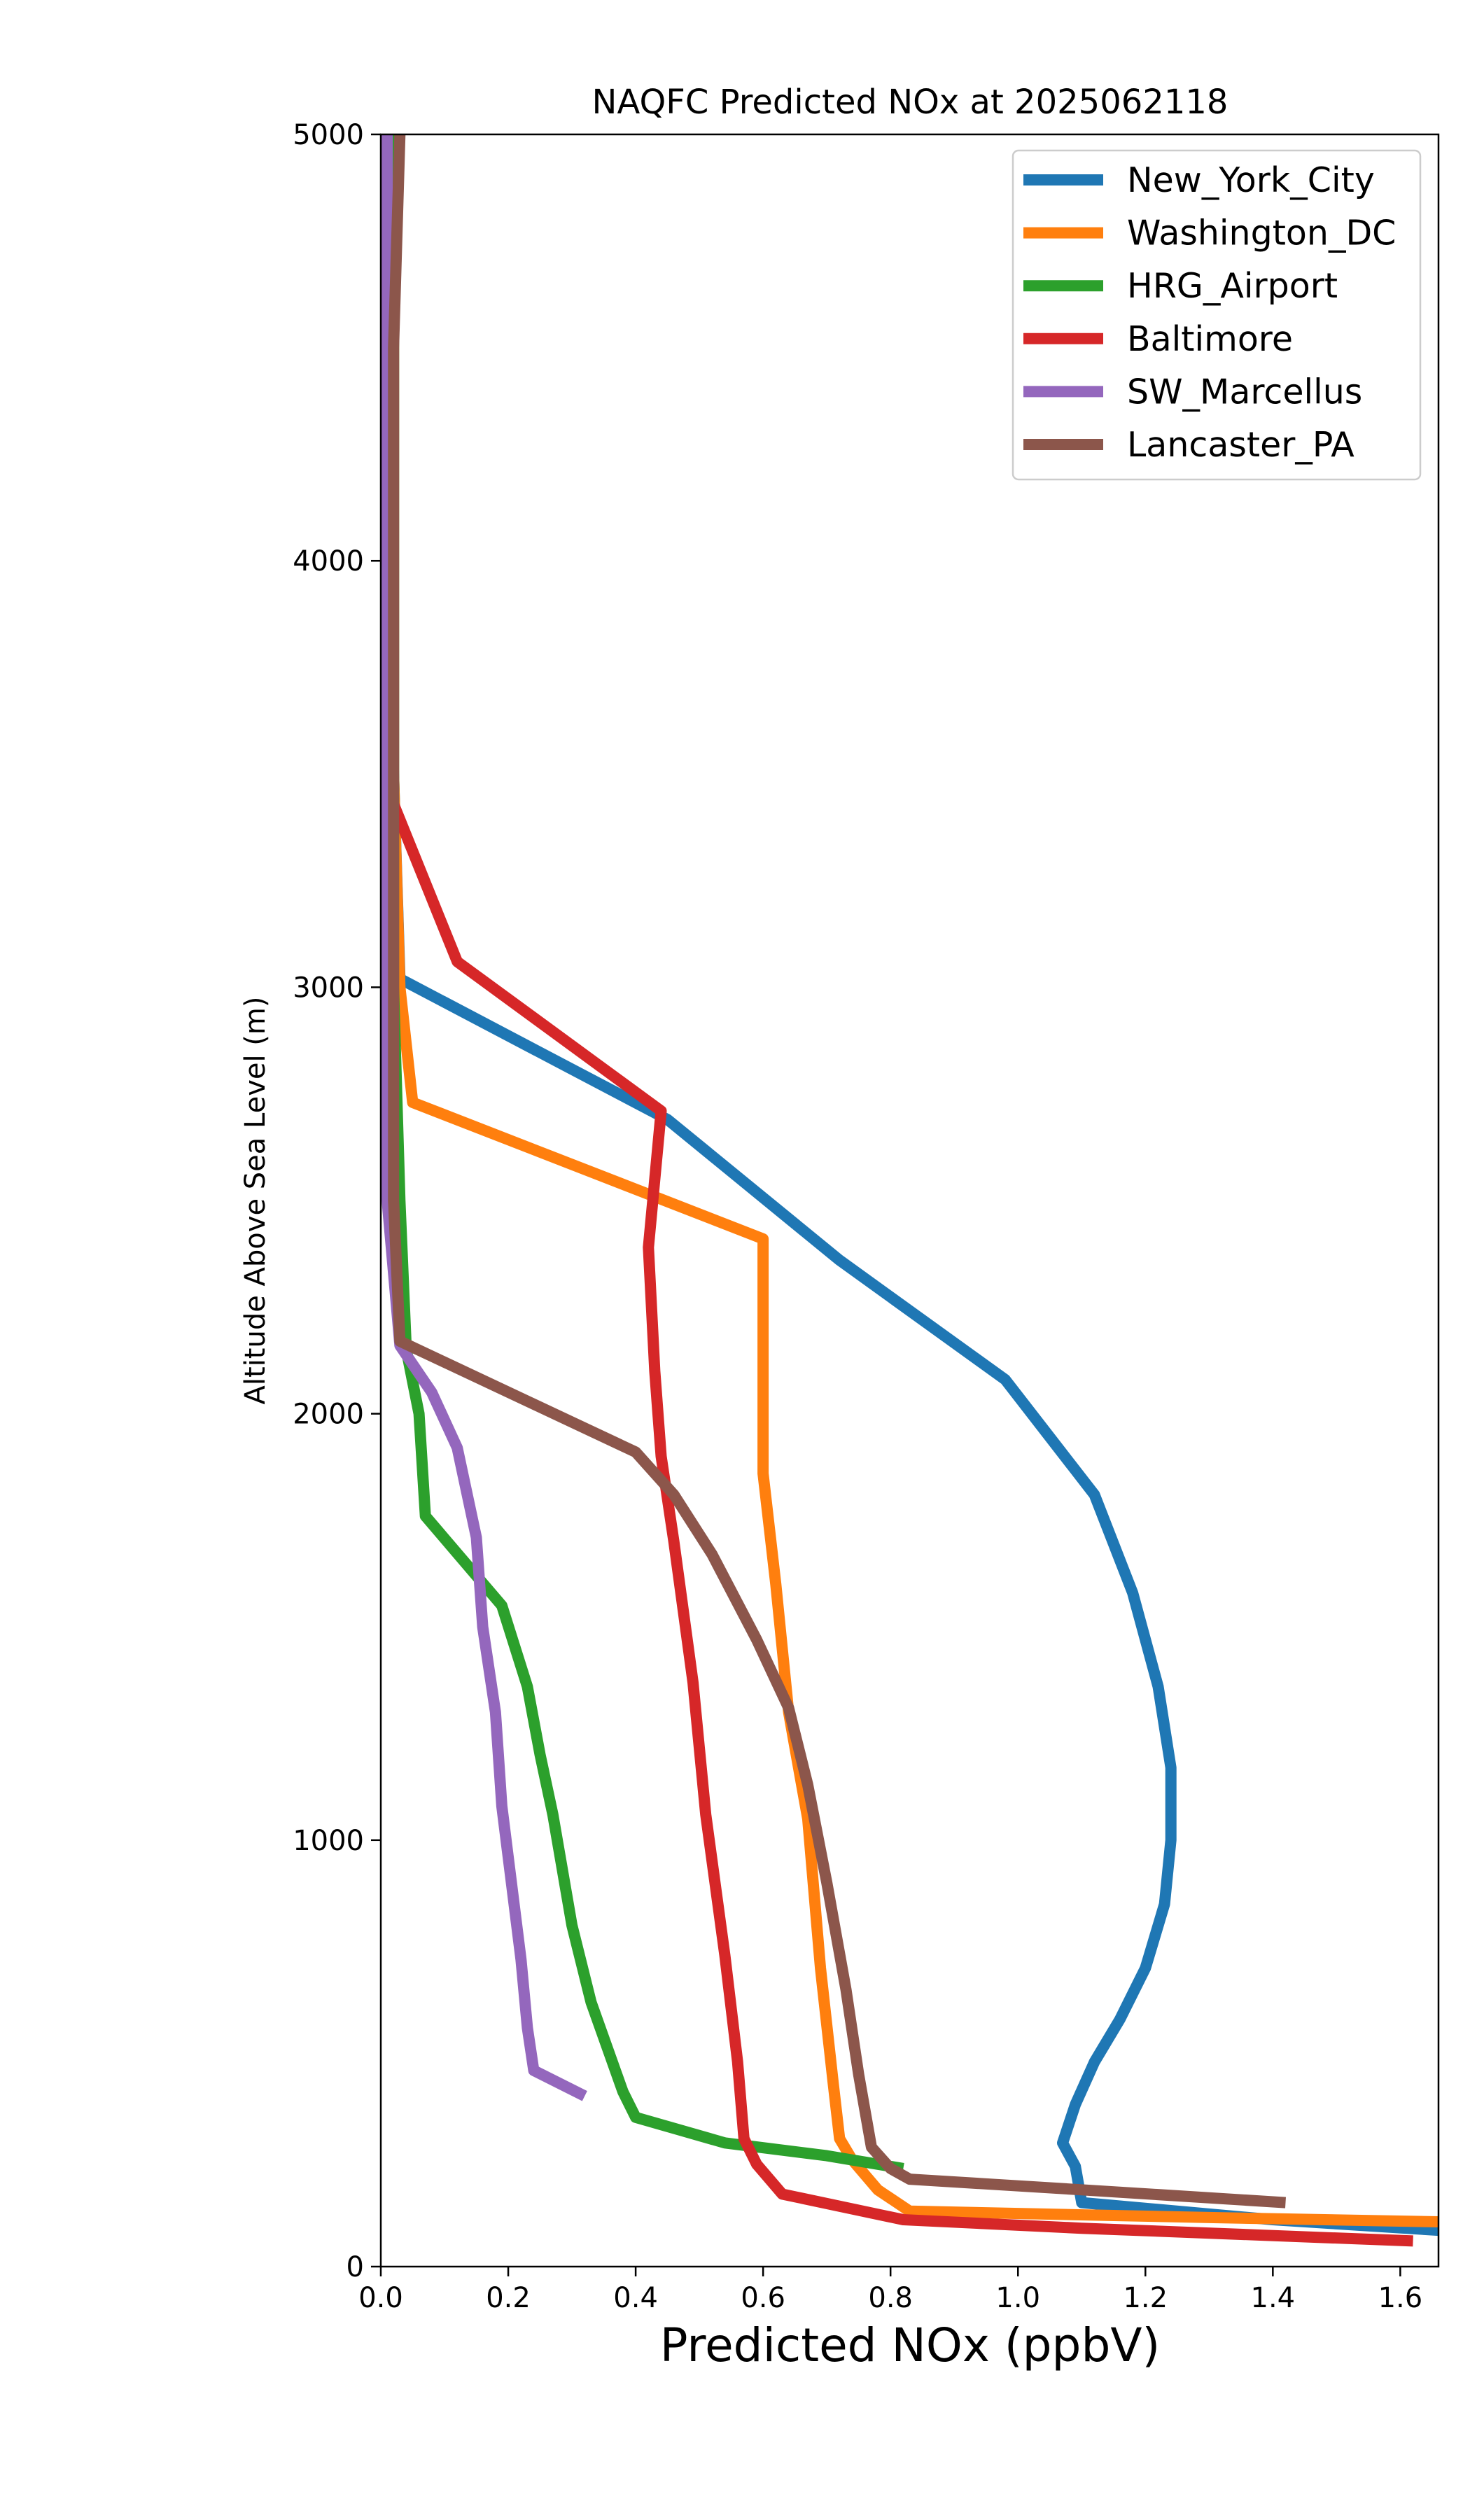 The width and height of the screenshot is (1470, 2520). What do you see at coordinates (1210, 339) in the screenshot?
I see `legend-label-baltimore: Baltimore` at bounding box center [1210, 339].